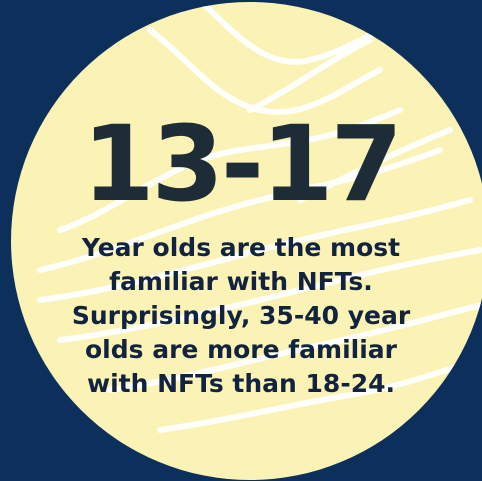 The height and width of the screenshot is (481, 482). Describe the element at coordinates (241, 349) in the screenshot. I see `caption-line: olds are more familiar` at that location.